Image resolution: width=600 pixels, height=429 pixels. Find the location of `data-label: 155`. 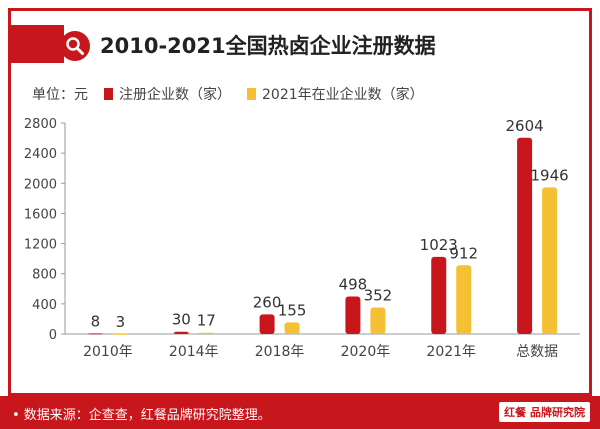

data-label: 155 is located at coordinates (292, 310).